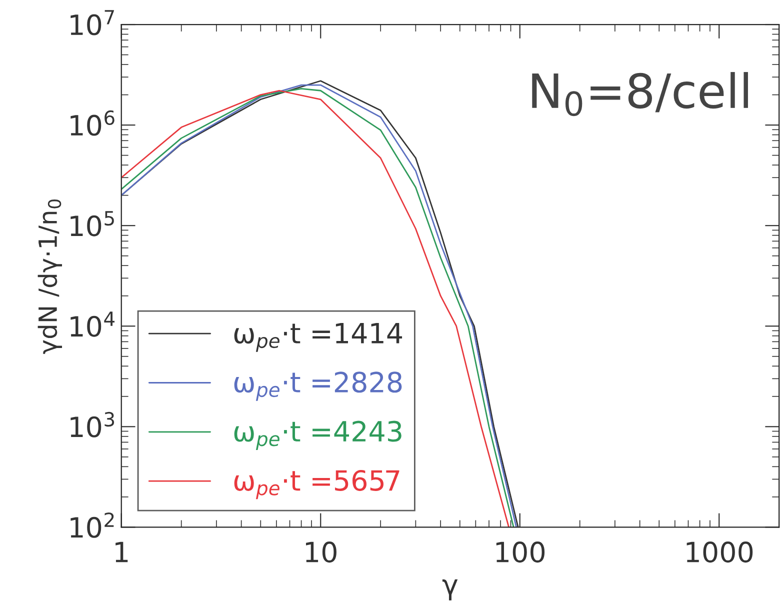  What do you see at coordinates (640, 94) in the screenshot?
I see `annotation: N$_{0}$=8/cell` at bounding box center [640, 94].